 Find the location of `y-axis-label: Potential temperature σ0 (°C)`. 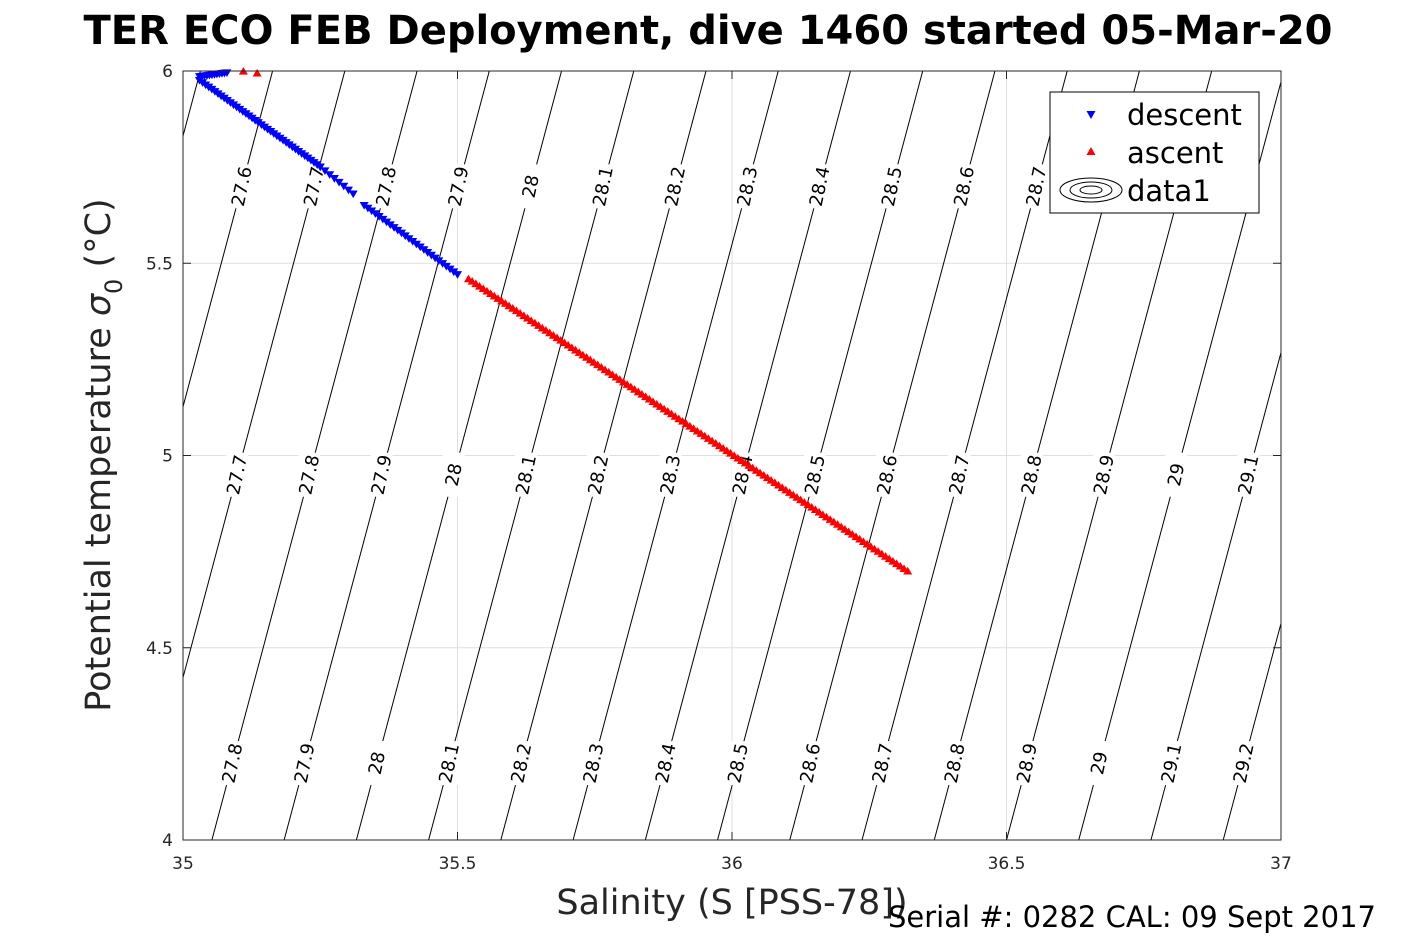

y-axis-label: Potential temperature σ0 (°C) is located at coordinates (103, 454).